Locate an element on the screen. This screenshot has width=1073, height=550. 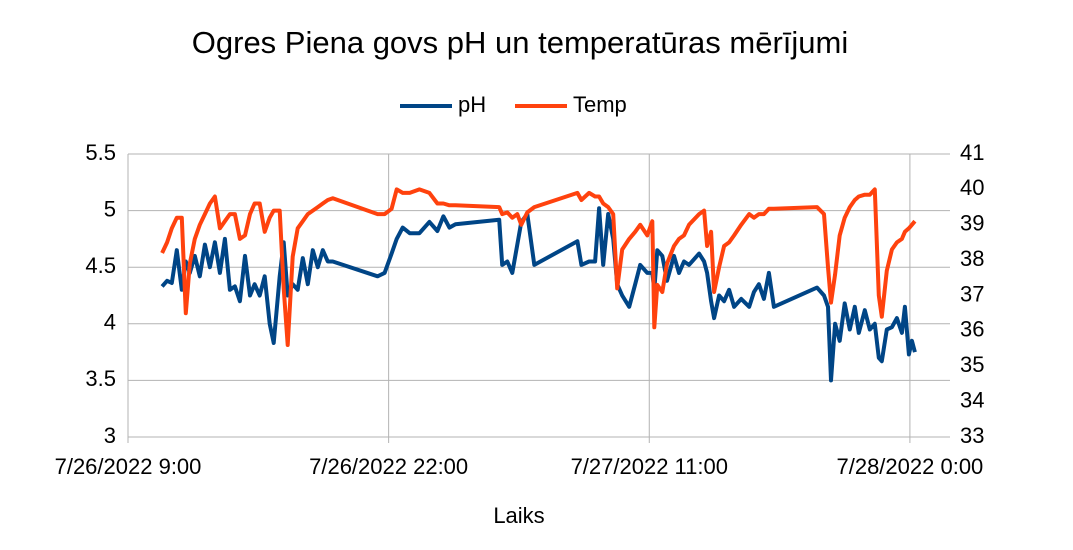
x-axis-title: Laiks is located at coordinates (518, 515).